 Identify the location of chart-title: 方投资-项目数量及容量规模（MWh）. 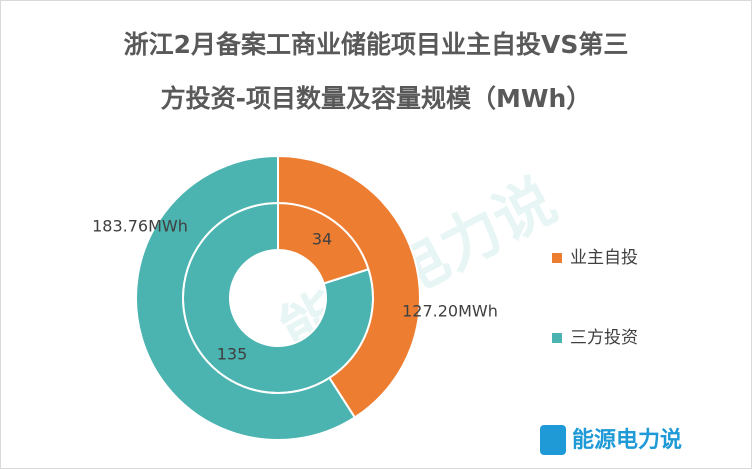
(376, 98).